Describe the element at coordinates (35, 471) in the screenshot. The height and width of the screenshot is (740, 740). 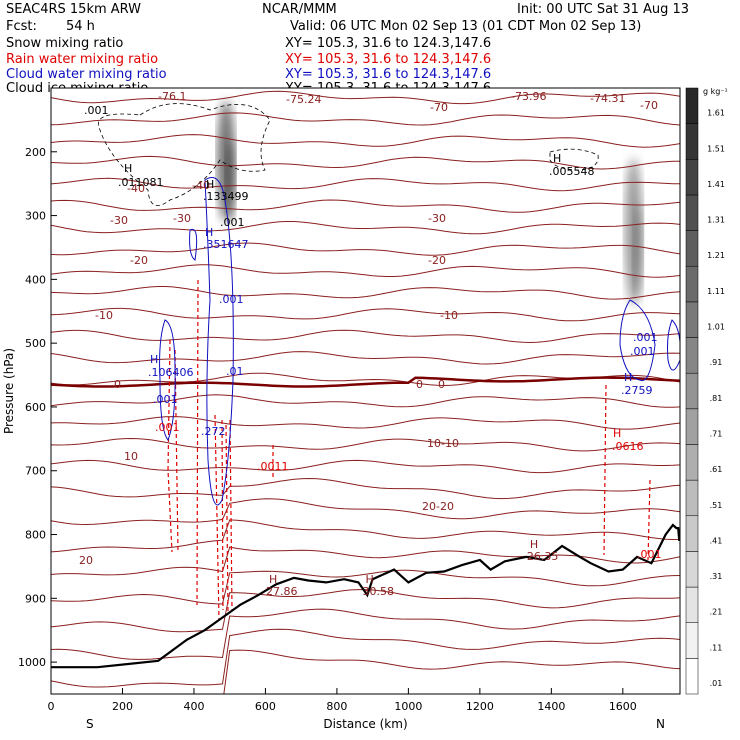
I see `y-tick-label: 700` at that location.